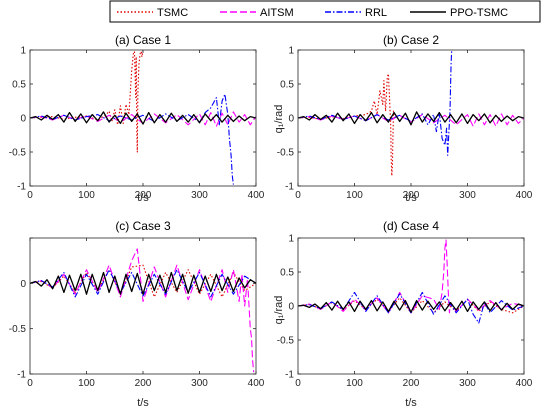 The image size is (550, 412). I want to click on panel-title: (d) Case 4, so click(411, 226).